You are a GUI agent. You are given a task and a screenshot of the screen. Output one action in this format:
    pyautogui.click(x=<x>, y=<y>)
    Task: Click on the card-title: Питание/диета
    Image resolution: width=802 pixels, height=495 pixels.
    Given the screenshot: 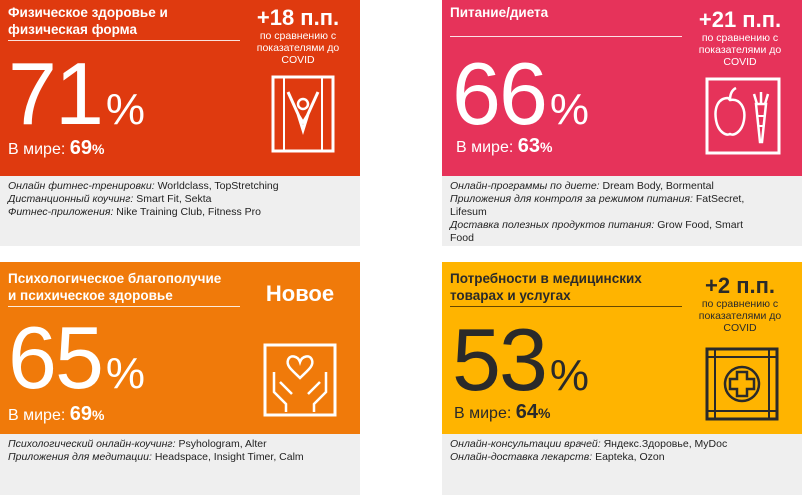 What is the action you would take?
    pyautogui.click(x=499, y=12)
    